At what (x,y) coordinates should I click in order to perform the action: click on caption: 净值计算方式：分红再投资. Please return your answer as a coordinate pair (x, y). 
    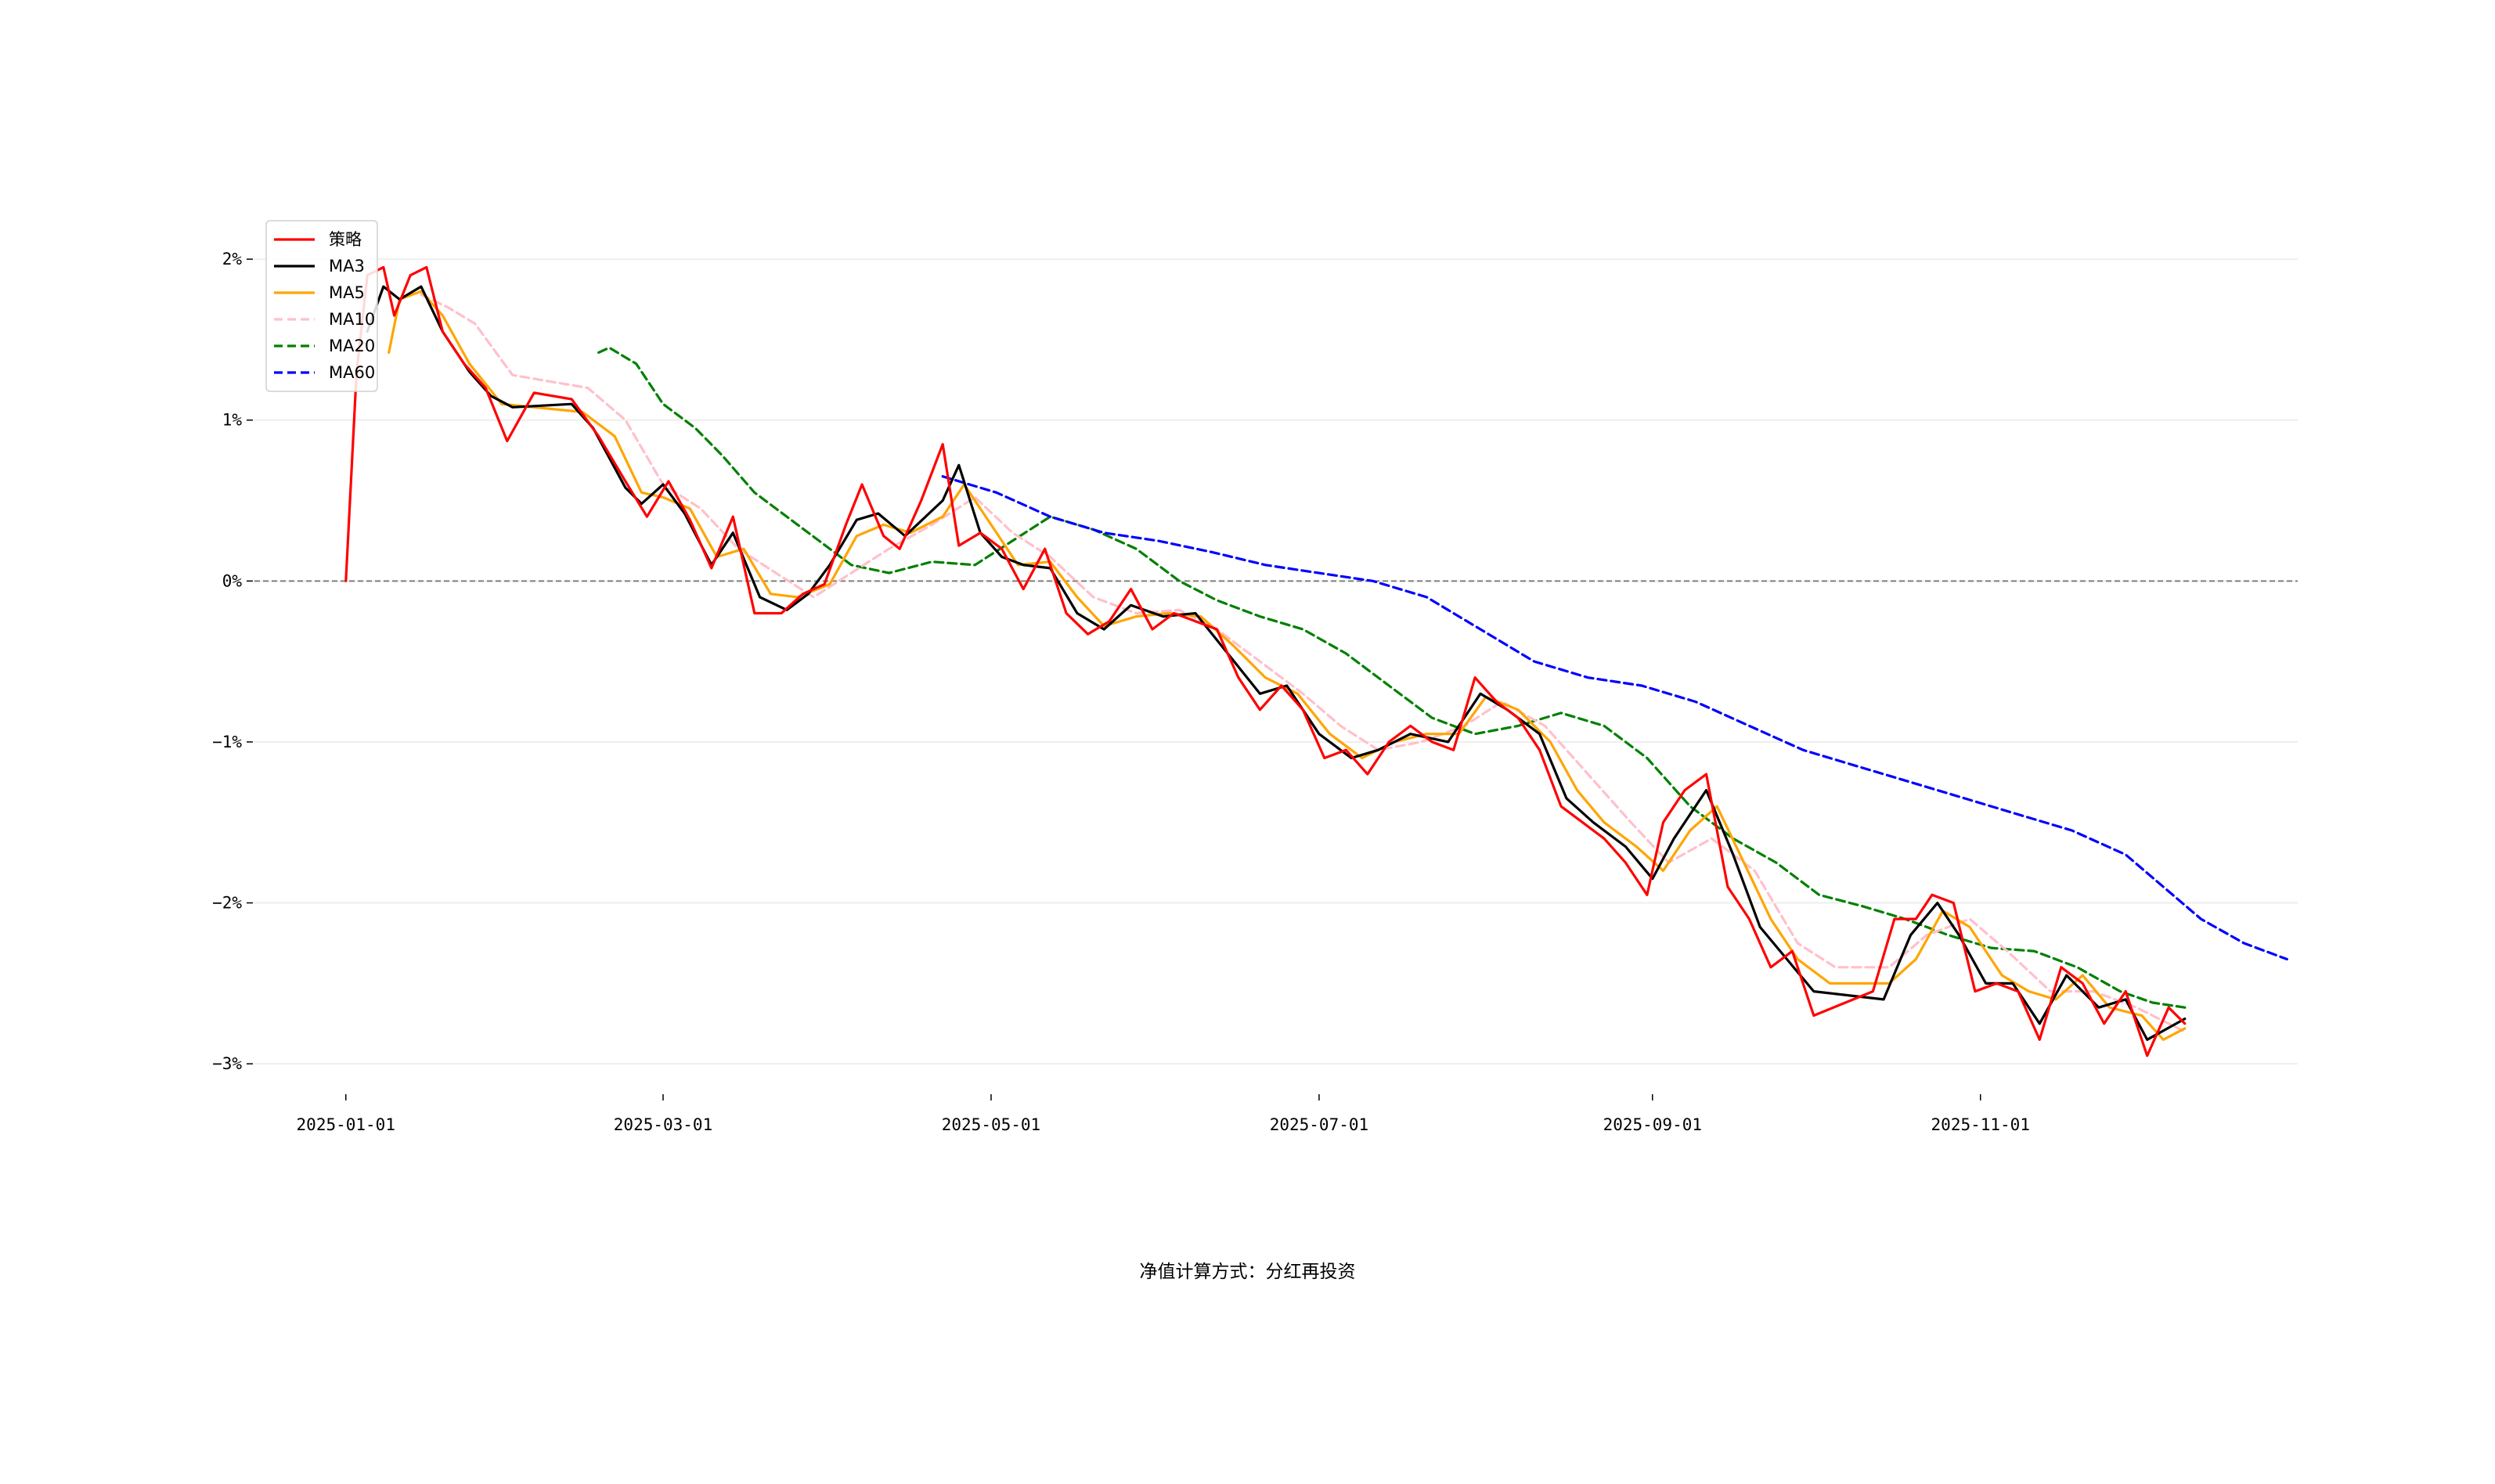
    Looking at the image, I should click on (1248, 1272).